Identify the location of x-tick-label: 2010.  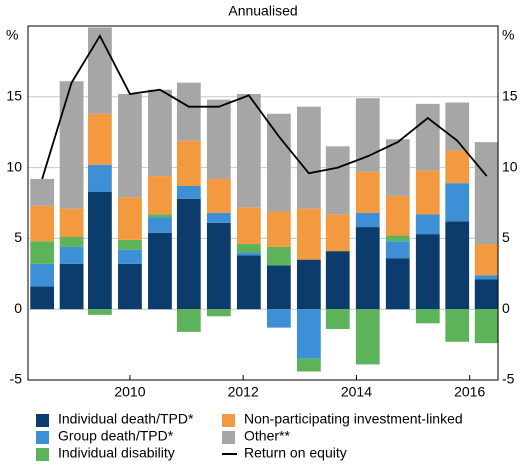
(129, 392).